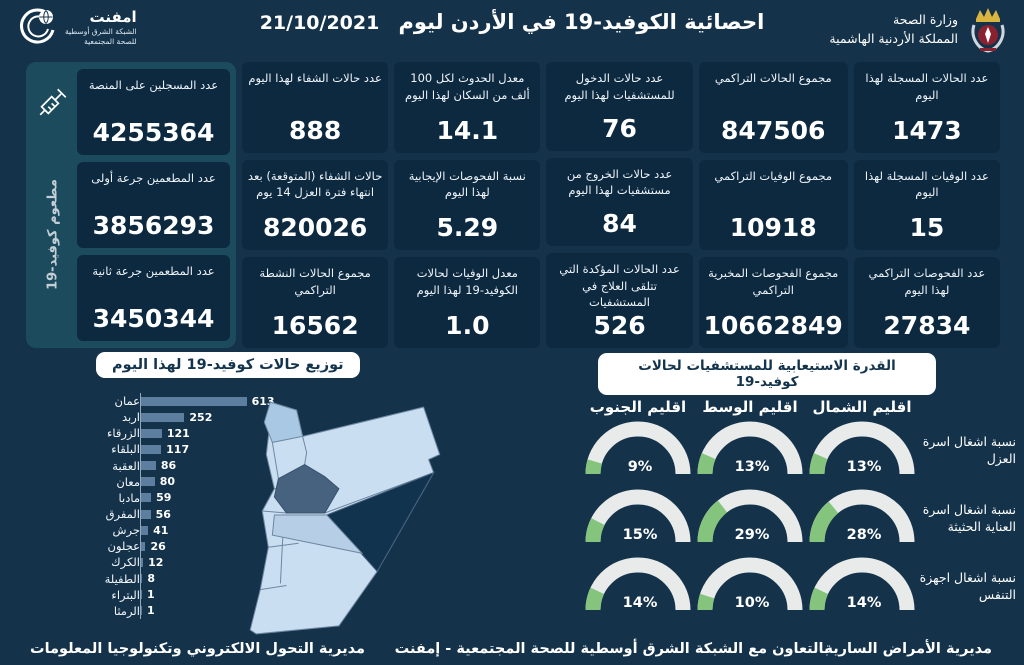 Image resolution: width=1024 pixels, height=665 pixels. I want to click on gauge-row-label: نسبة اشغال اجهزة التنفس, so click(967, 586).